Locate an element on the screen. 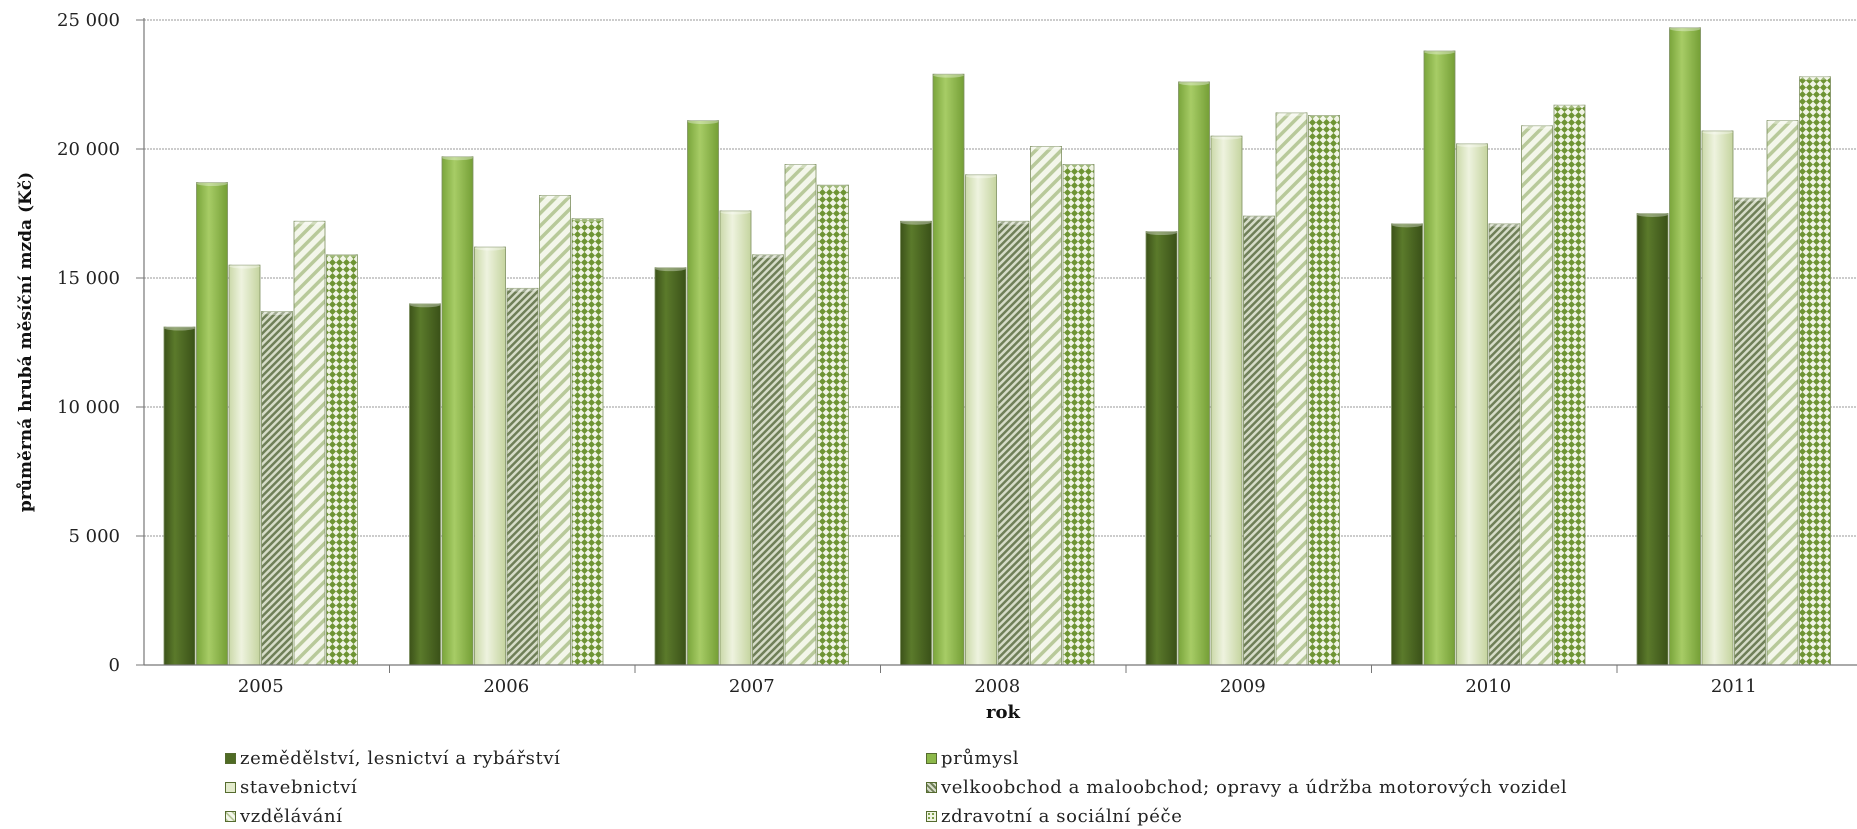  y-tick-label: 20 000 is located at coordinates (88, 149).